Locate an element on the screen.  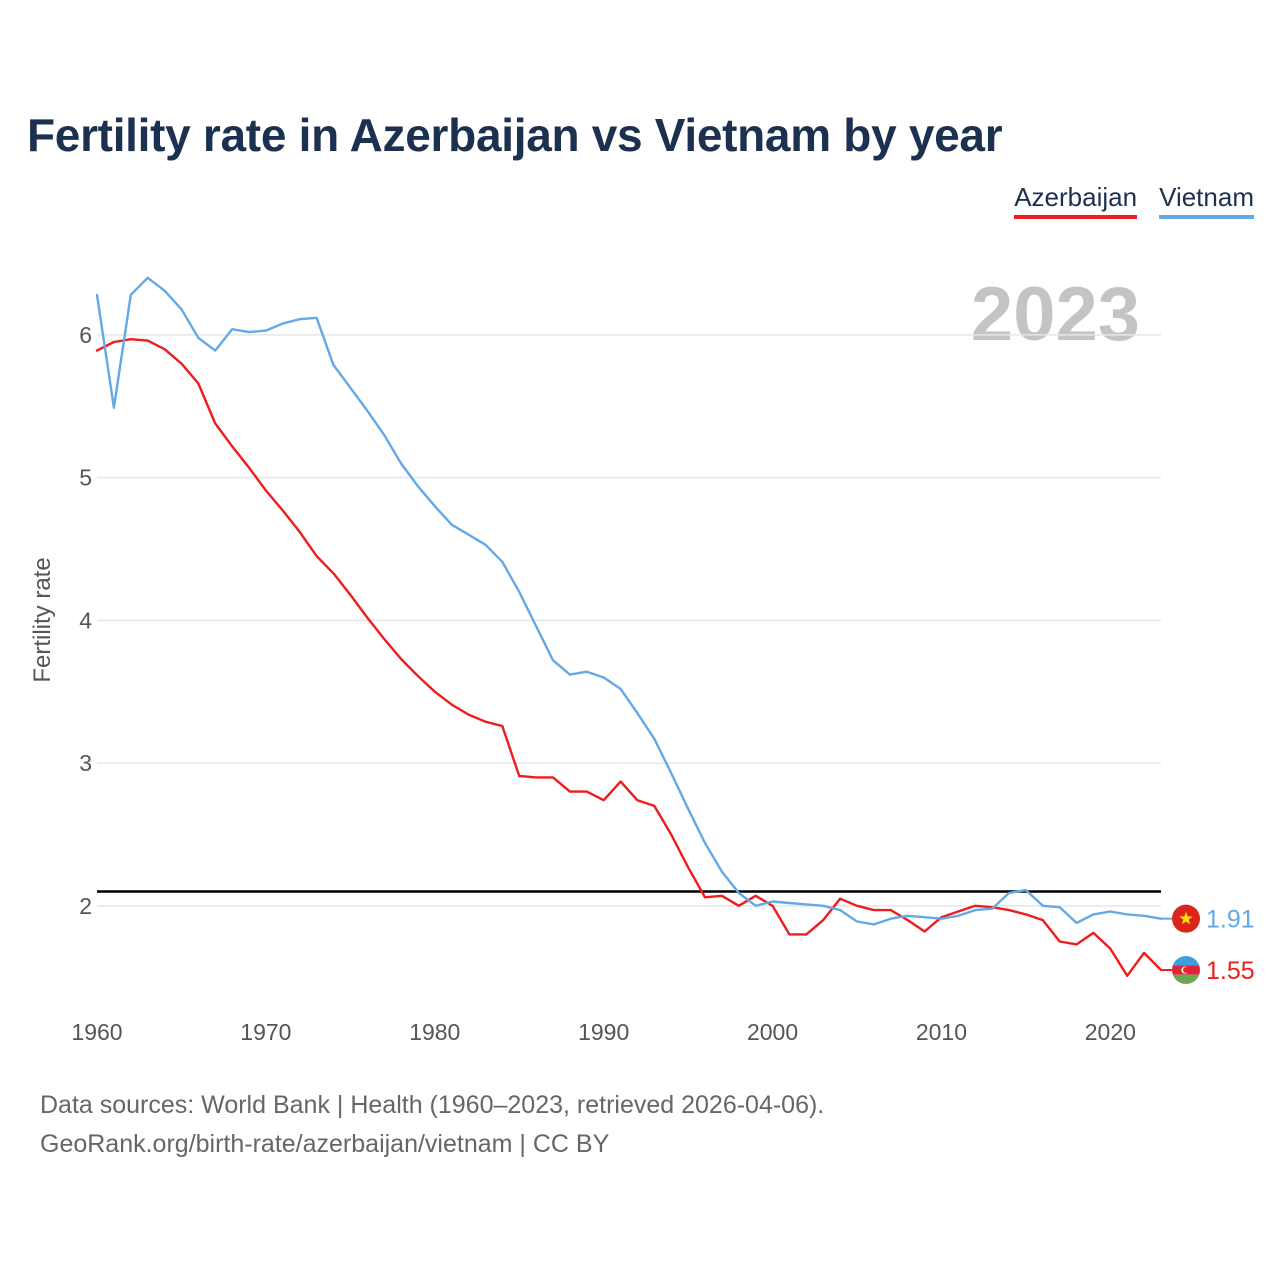
flag-stripe-green is located at coordinates (1186, 979).